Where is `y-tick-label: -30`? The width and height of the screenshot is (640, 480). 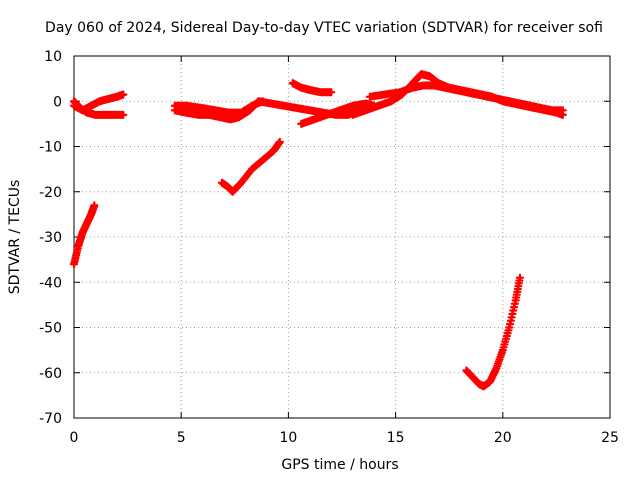
y-tick-label: -30 is located at coordinates (50, 238).